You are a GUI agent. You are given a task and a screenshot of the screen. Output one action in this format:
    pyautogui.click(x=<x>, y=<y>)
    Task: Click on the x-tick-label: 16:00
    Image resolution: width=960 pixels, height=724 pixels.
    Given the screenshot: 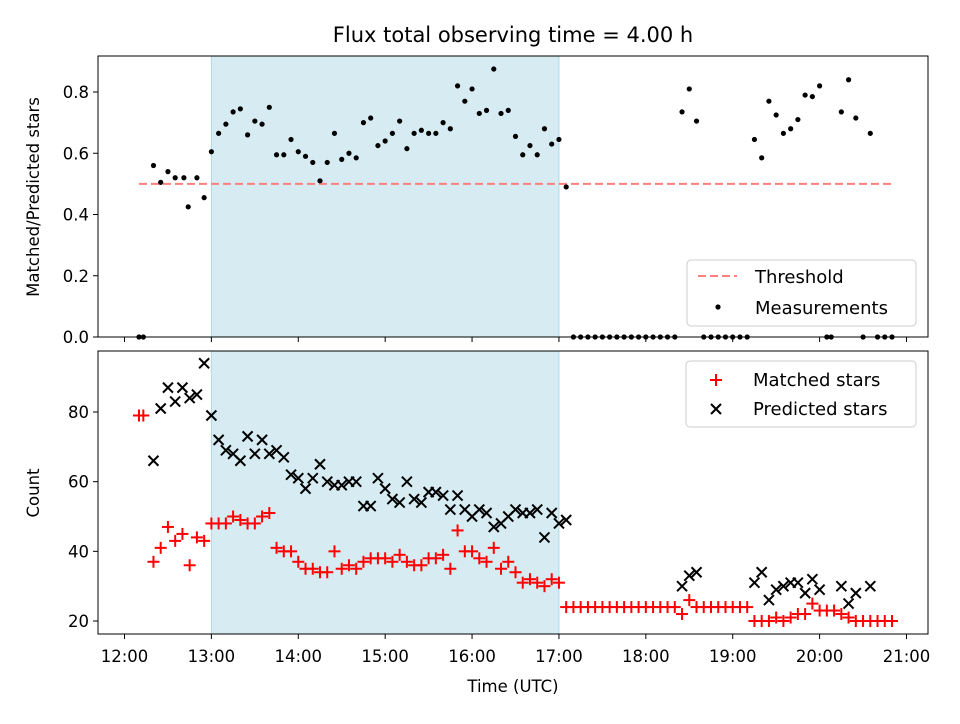 What is the action you would take?
    pyautogui.click(x=472, y=656)
    